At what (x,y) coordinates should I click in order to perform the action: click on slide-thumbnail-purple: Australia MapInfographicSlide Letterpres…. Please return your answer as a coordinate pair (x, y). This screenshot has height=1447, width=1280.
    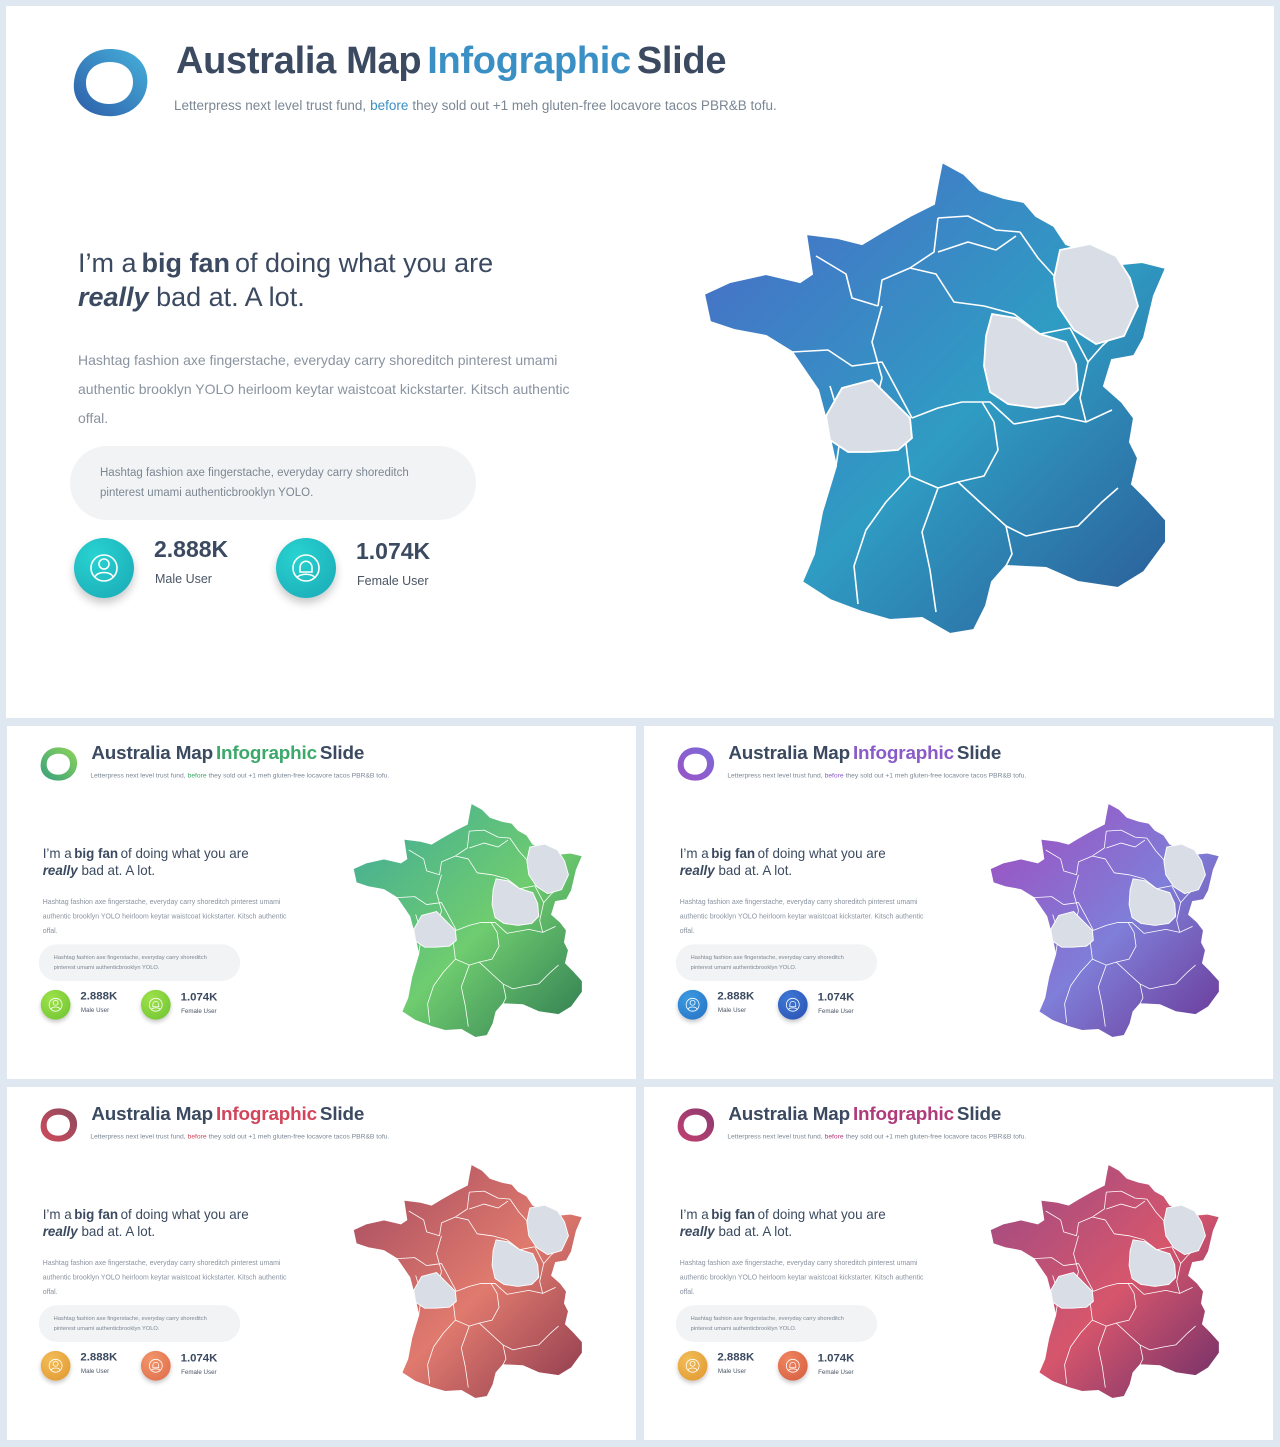
    Looking at the image, I should click on (958, 902).